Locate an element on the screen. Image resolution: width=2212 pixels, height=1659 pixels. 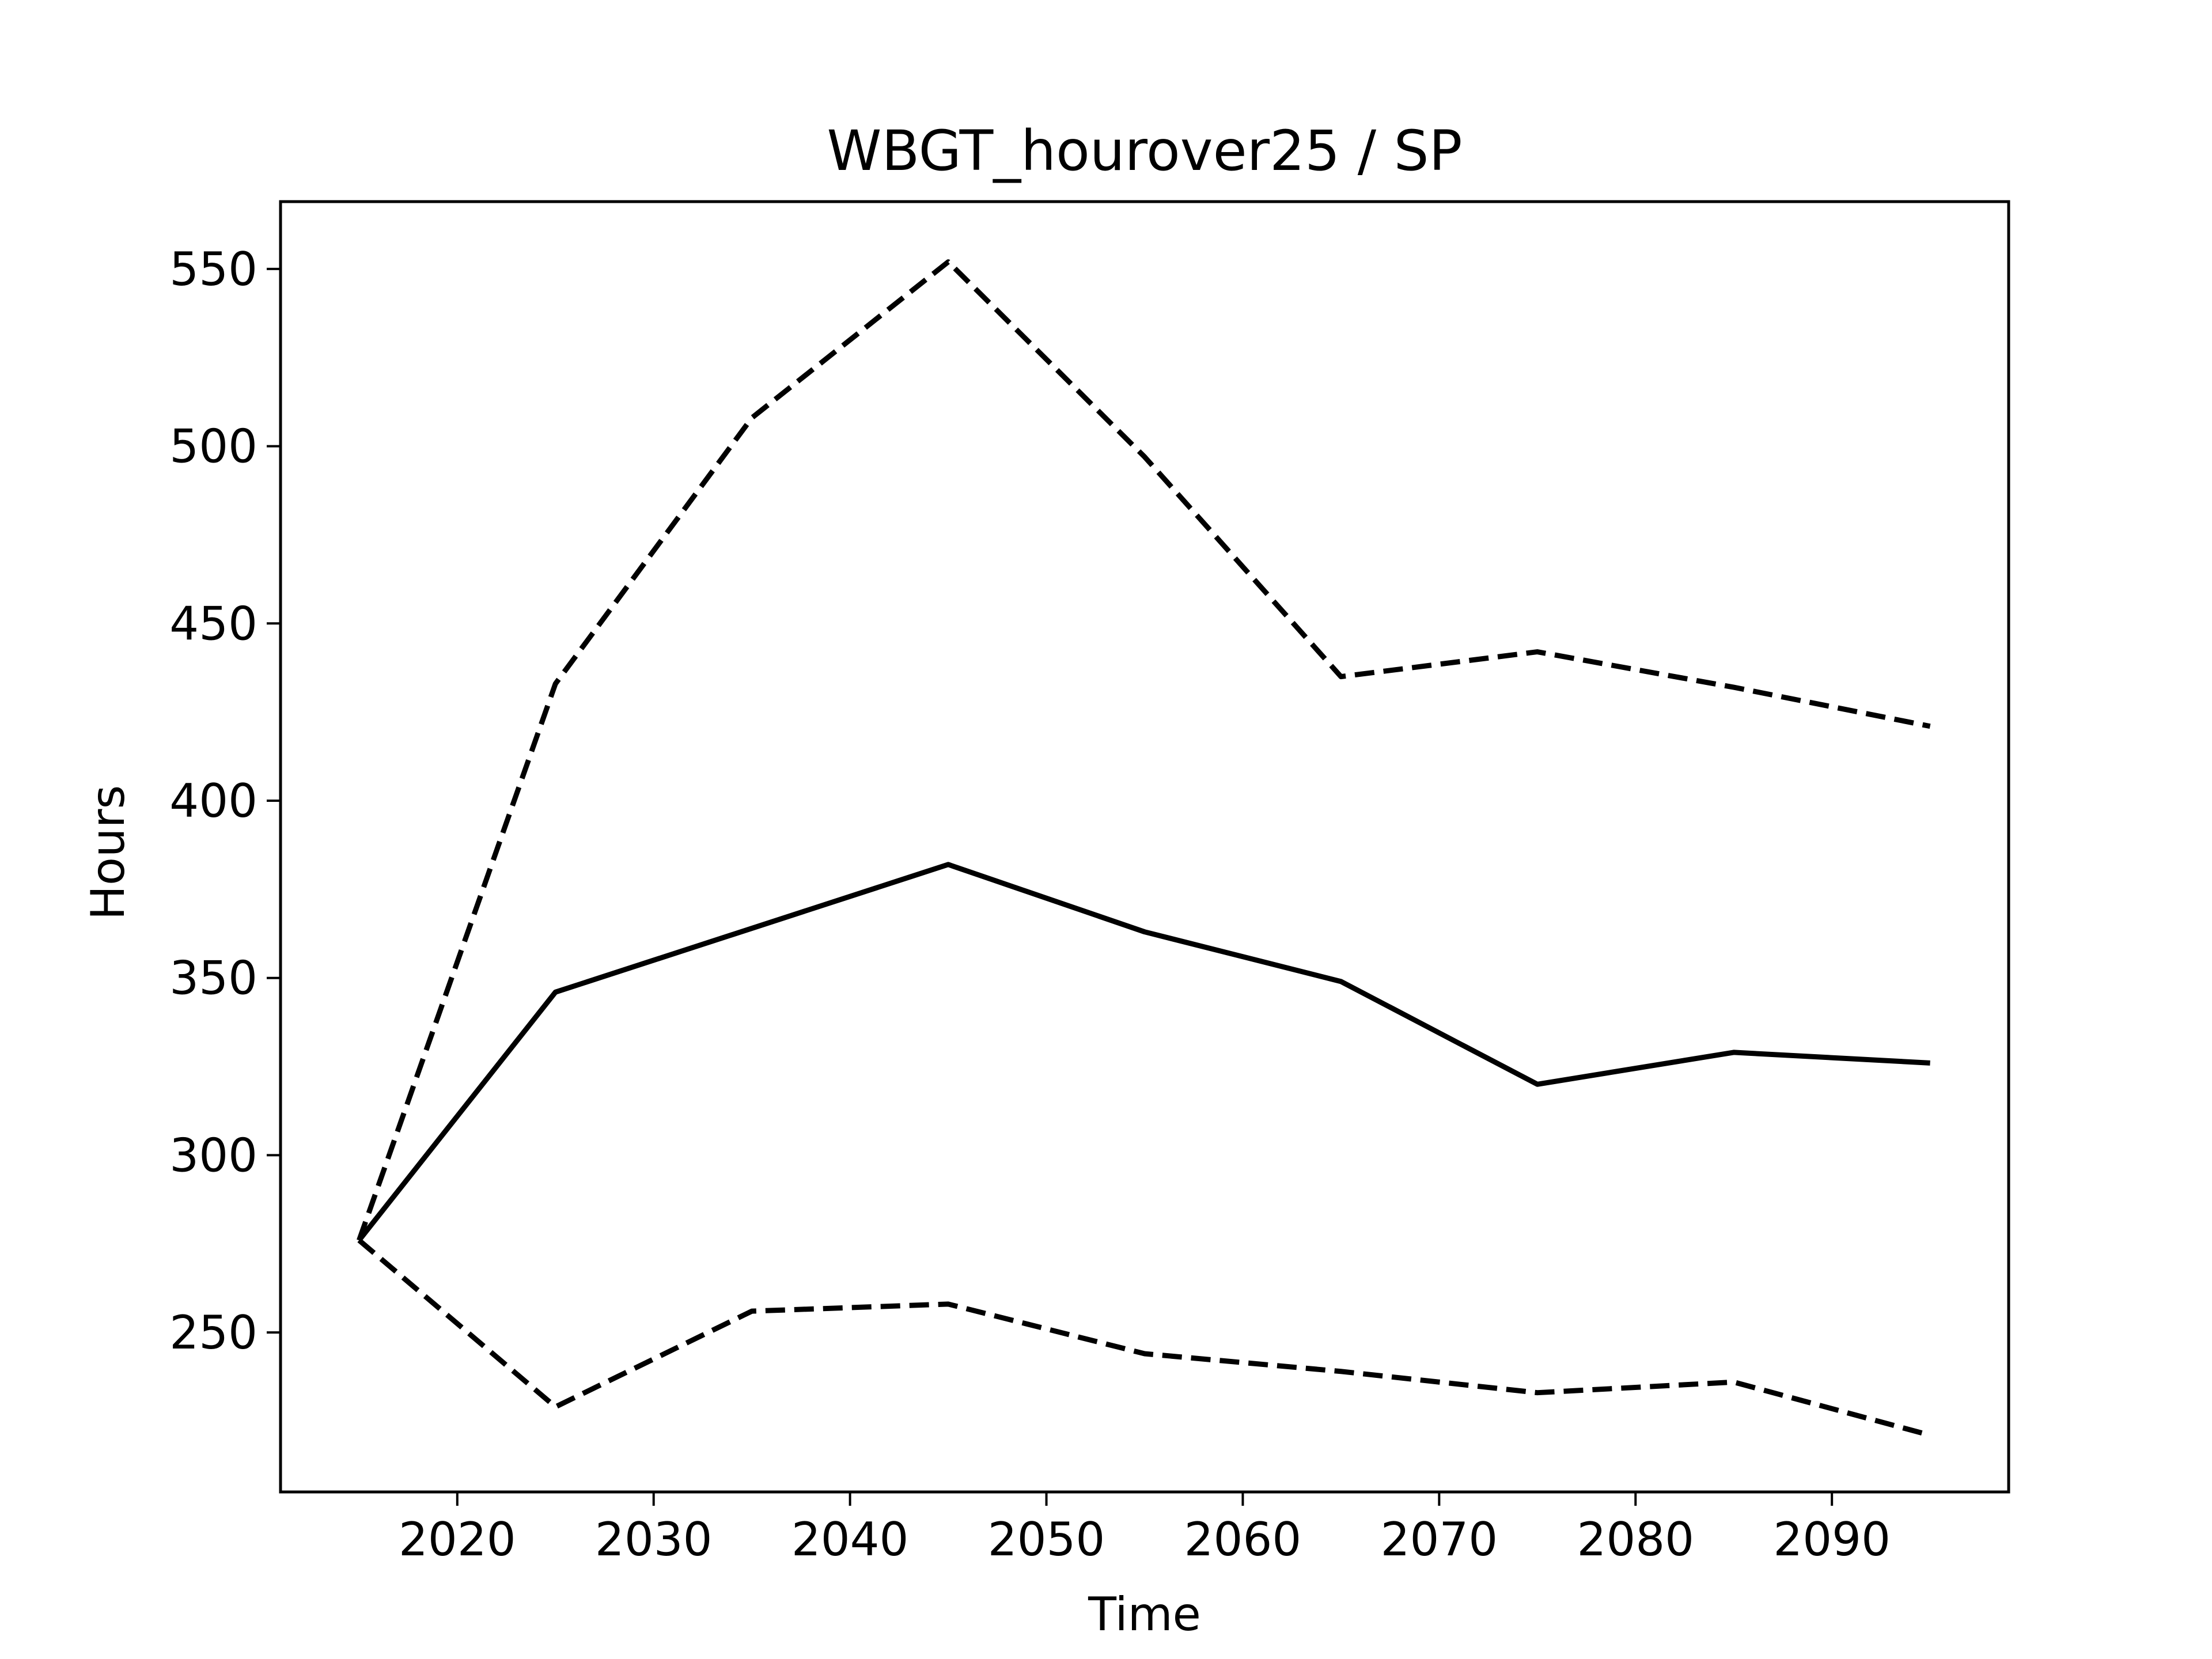
x-tick-label: 2080 is located at coordinates (1635, 1539).